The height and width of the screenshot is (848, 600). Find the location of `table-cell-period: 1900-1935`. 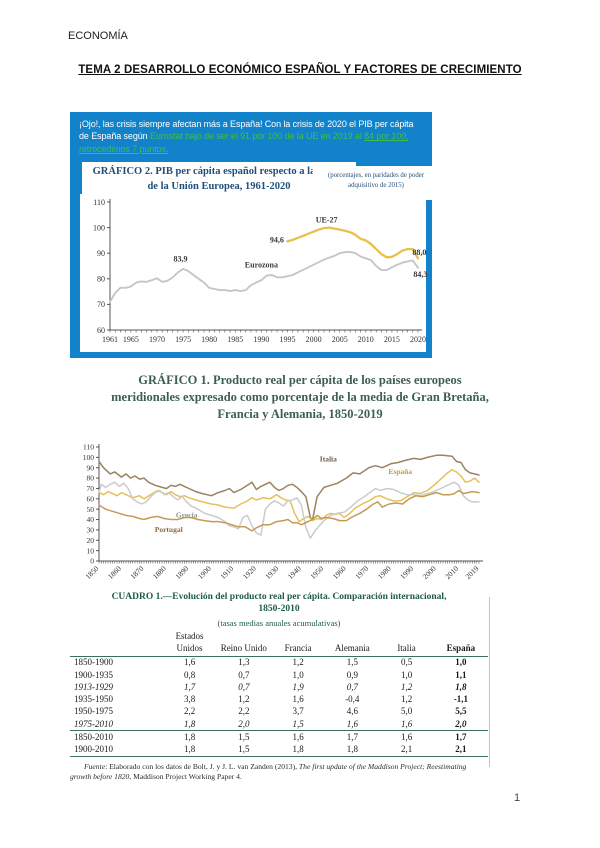

table-cell-period: 1900-1935 is located at coordinates (93, 674).